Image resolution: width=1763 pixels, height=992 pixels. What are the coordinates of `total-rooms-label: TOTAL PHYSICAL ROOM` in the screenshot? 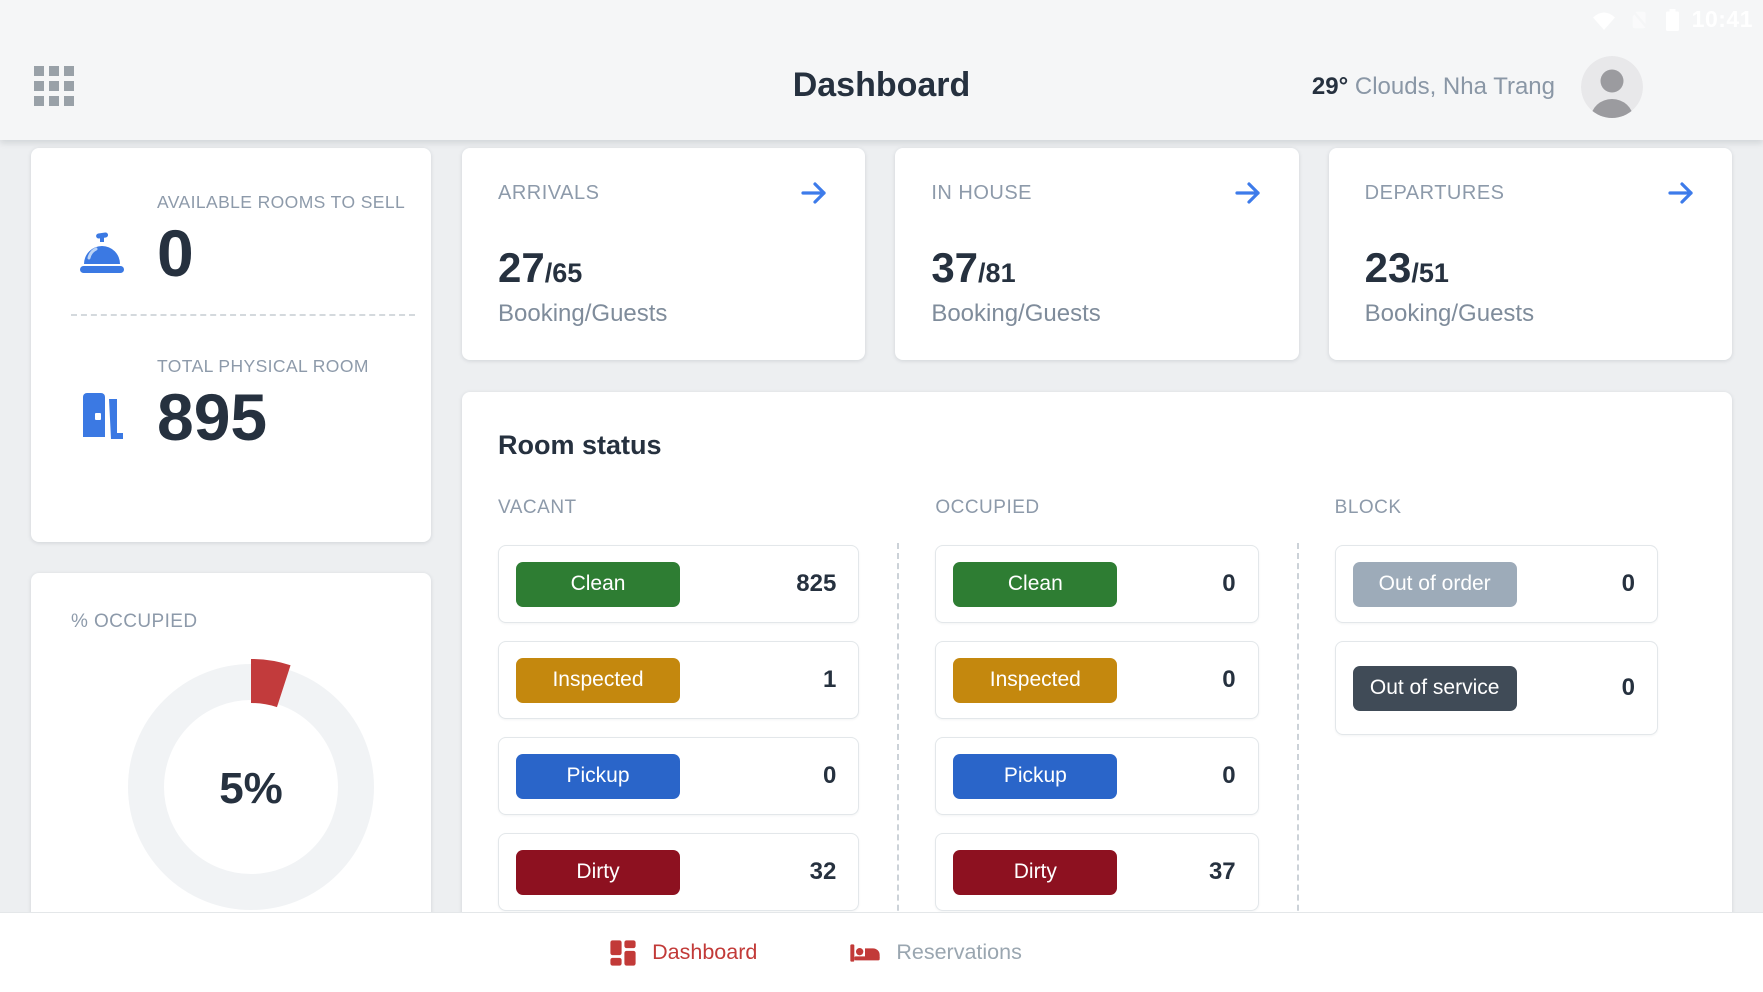 It's located at (263, 366).